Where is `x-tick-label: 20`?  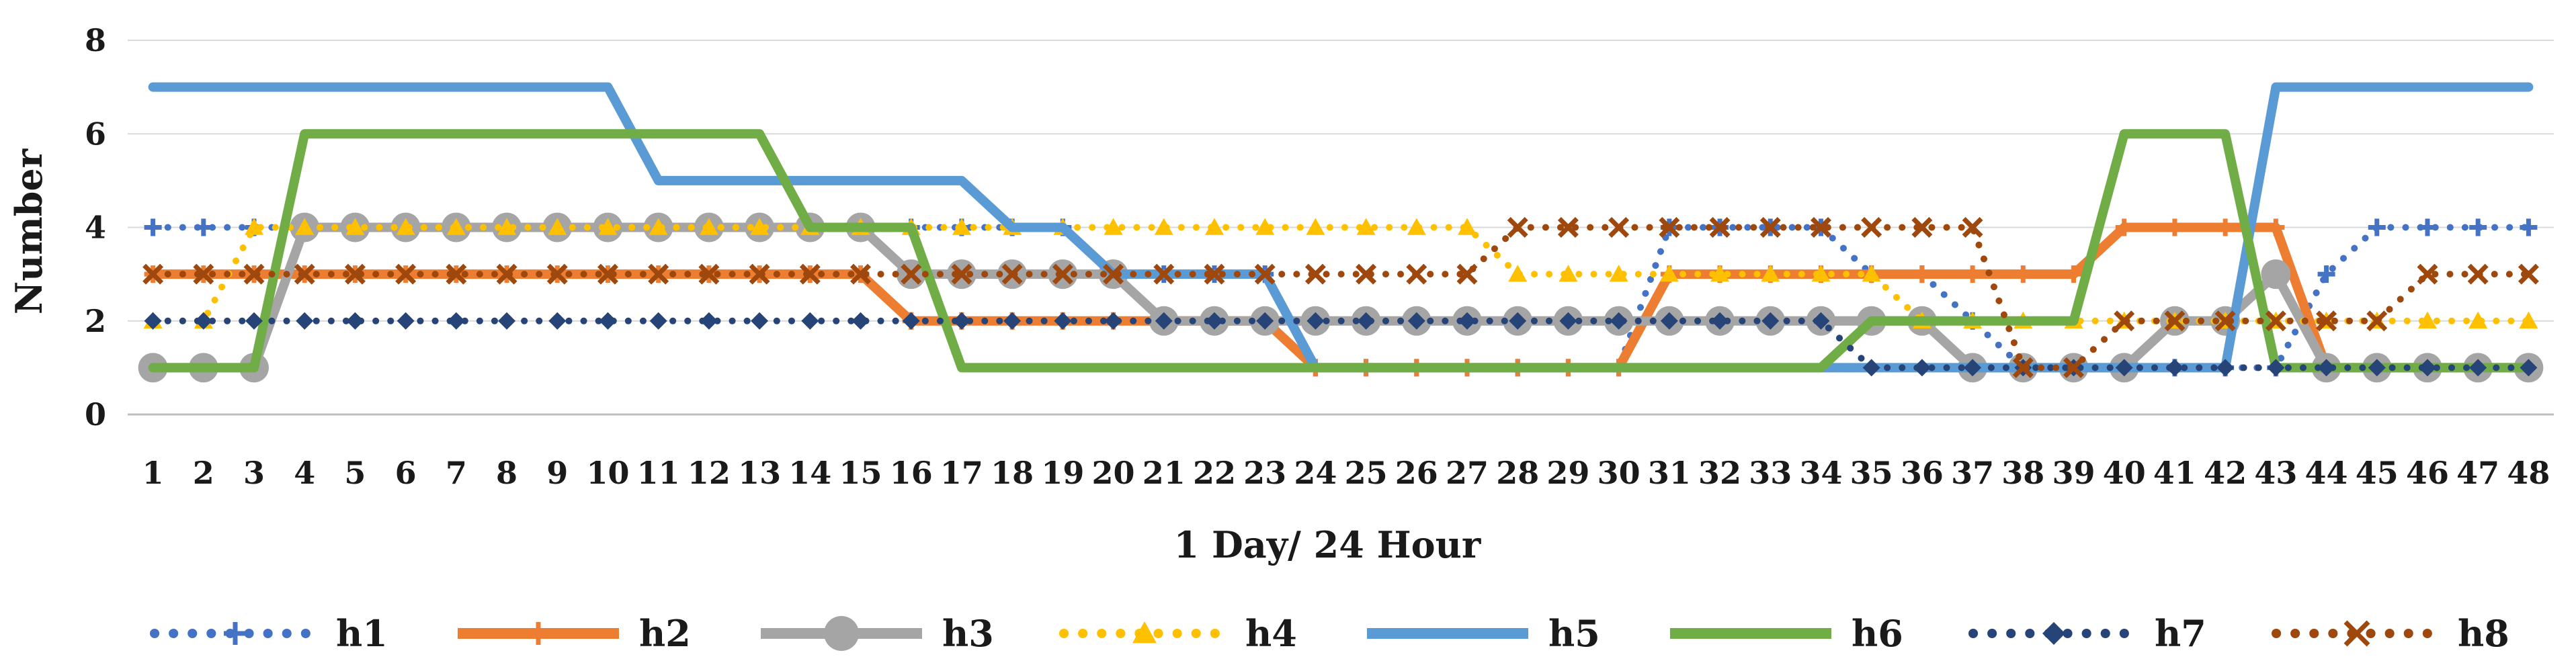
x-tick-label: 20 is located at coordinates (1113, 473).